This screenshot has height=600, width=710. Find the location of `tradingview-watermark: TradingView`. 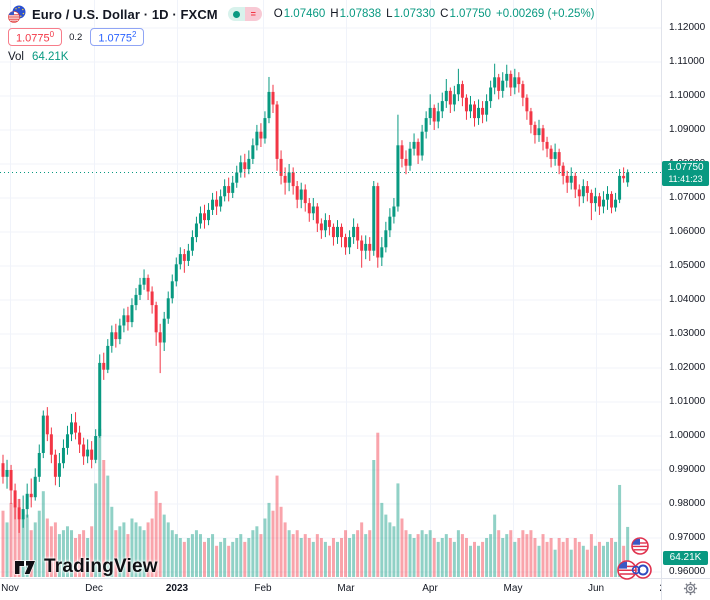

tradingview-watermark: TradingView is located at coordinates (86, 567).